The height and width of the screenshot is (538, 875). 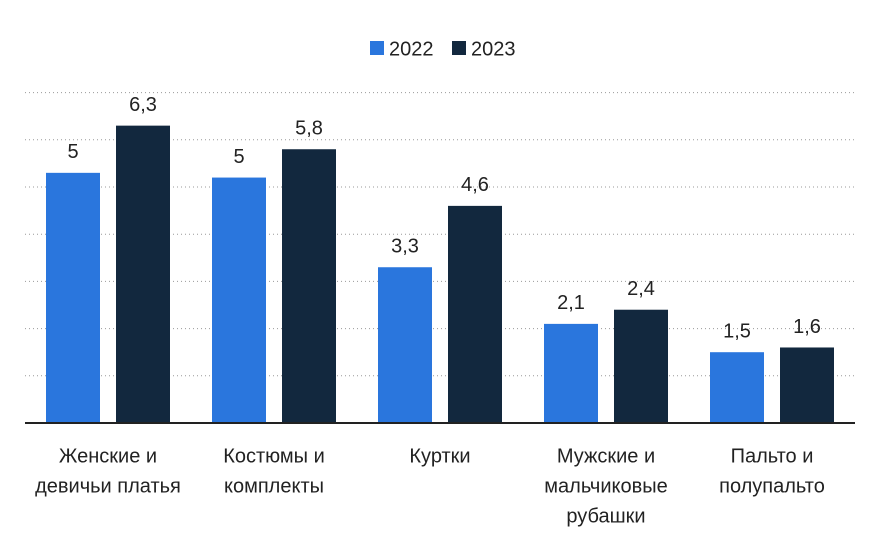 I want to click on value-label: 2,1, so click(x=571, y=303).